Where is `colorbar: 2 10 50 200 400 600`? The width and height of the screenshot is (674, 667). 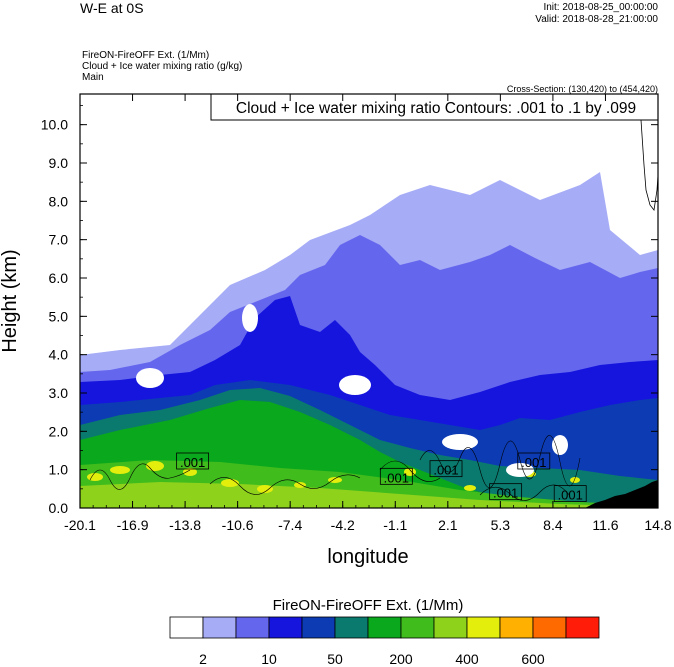 colorbar: 2 10 50 200 400 600 is located at coordinates (384, 641).